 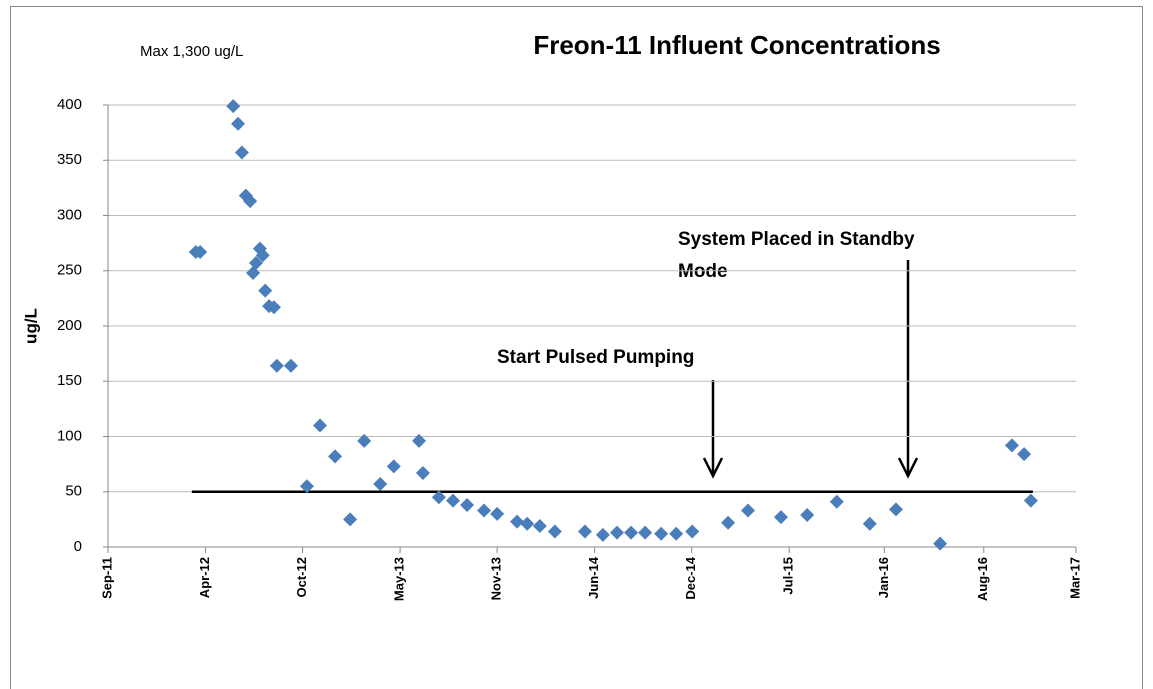 I want to click on y-tick-label: 400, so click(x=69, y=104).